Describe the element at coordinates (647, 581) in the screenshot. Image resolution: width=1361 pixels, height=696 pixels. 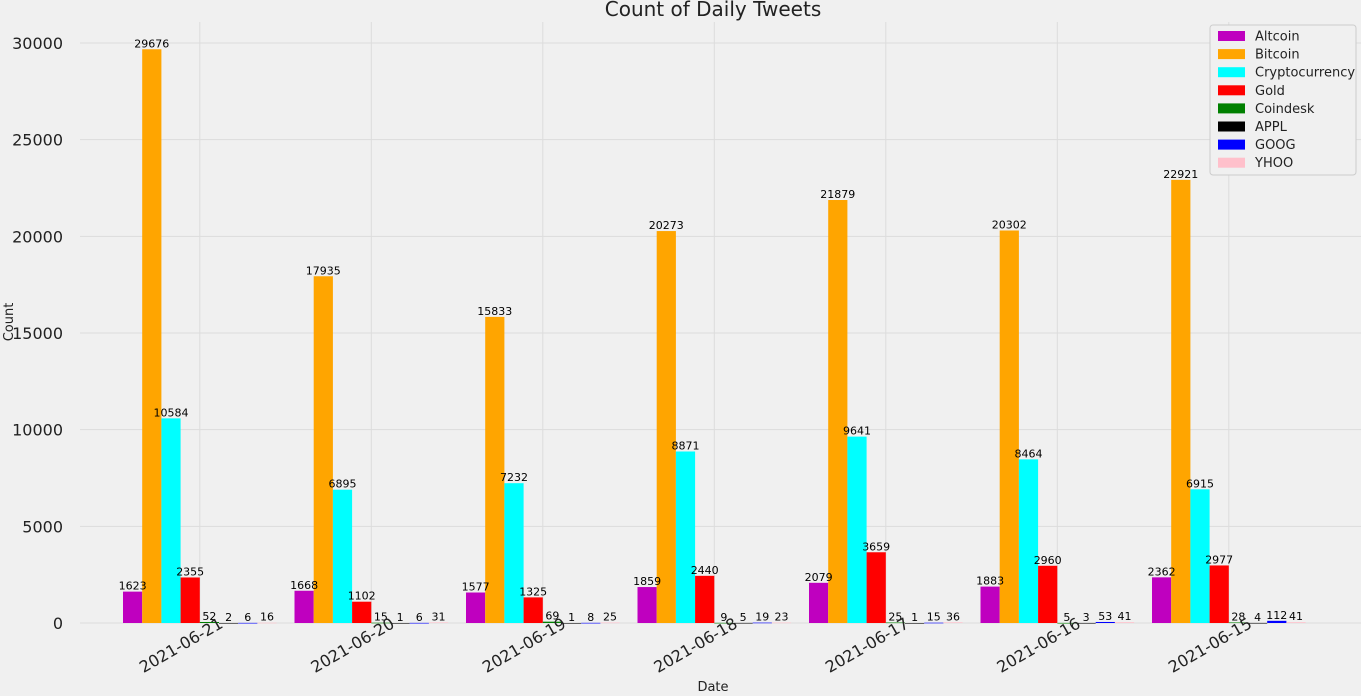
I see `bar-value-label: 1859` at that location.